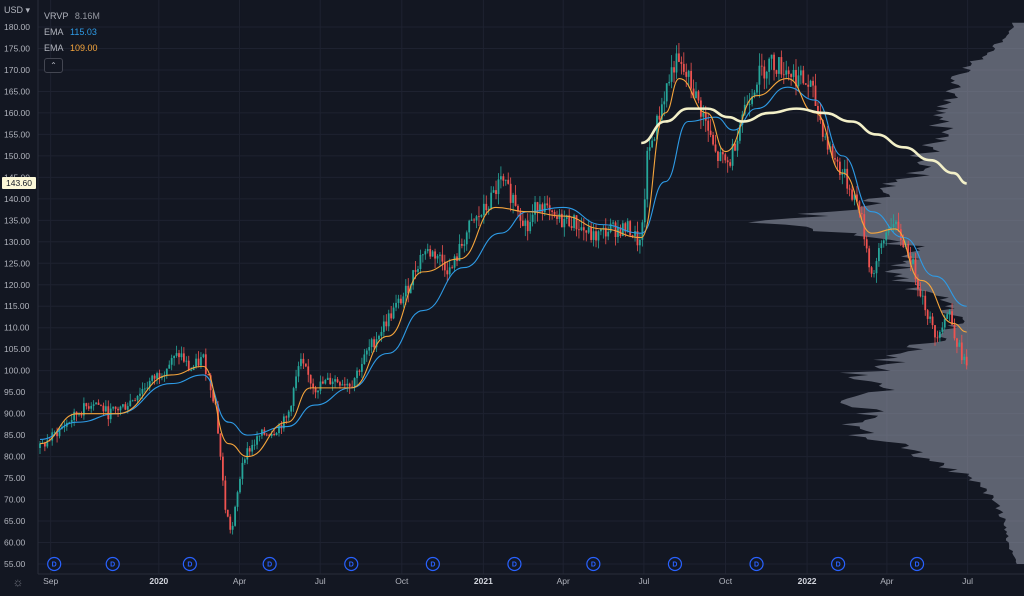 Image resolution: width=1024 pixels, height=596 pixels. I want to click on time-axis: Sep 2020 Apr Jul Oct 2021 Apr Jul Oct 2022 Apr Jul, so click(531, 579).